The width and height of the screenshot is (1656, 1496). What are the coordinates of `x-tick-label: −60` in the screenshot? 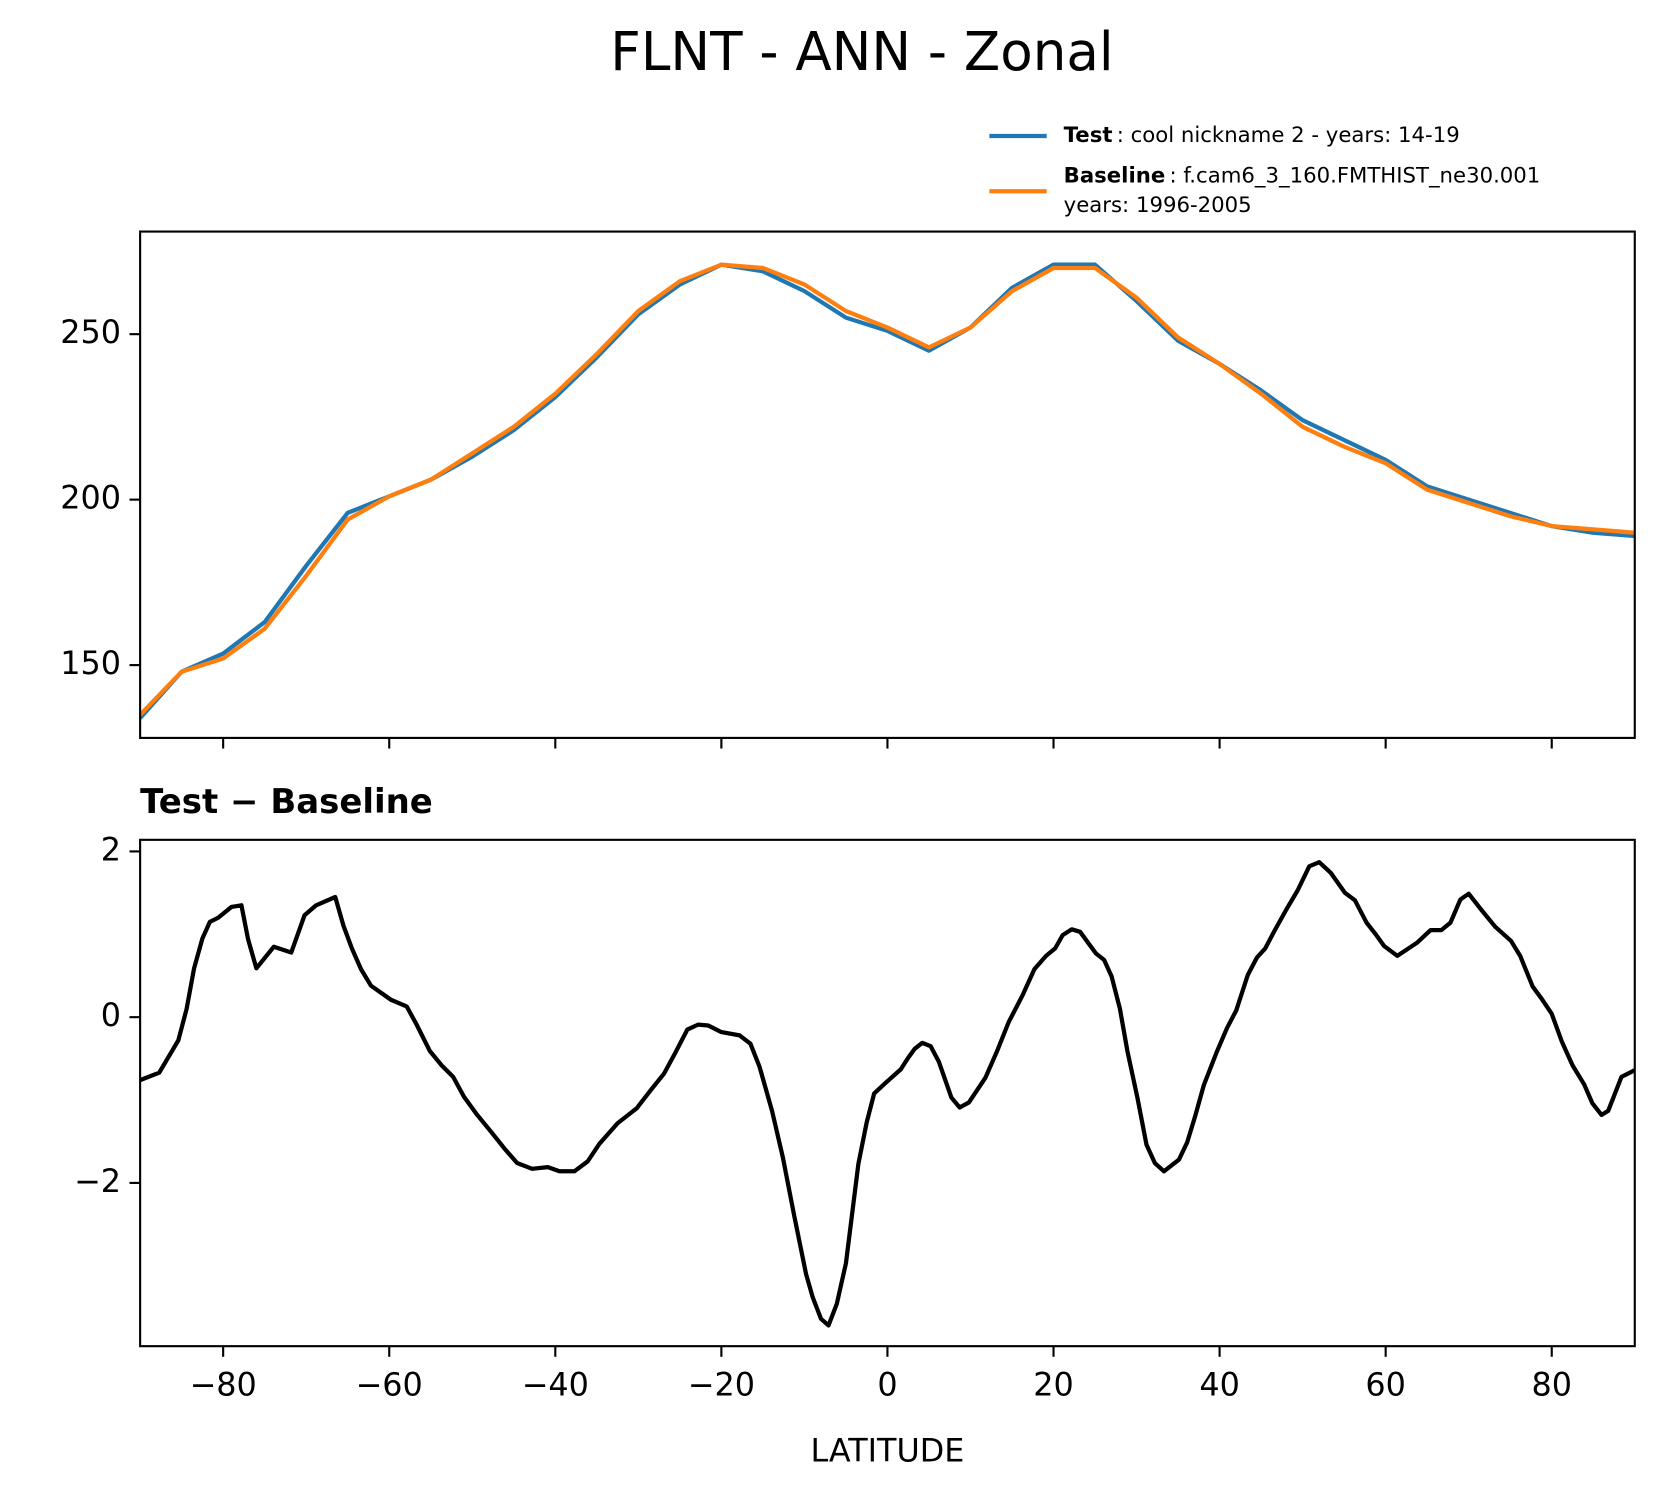 It's located at (389, 1385).